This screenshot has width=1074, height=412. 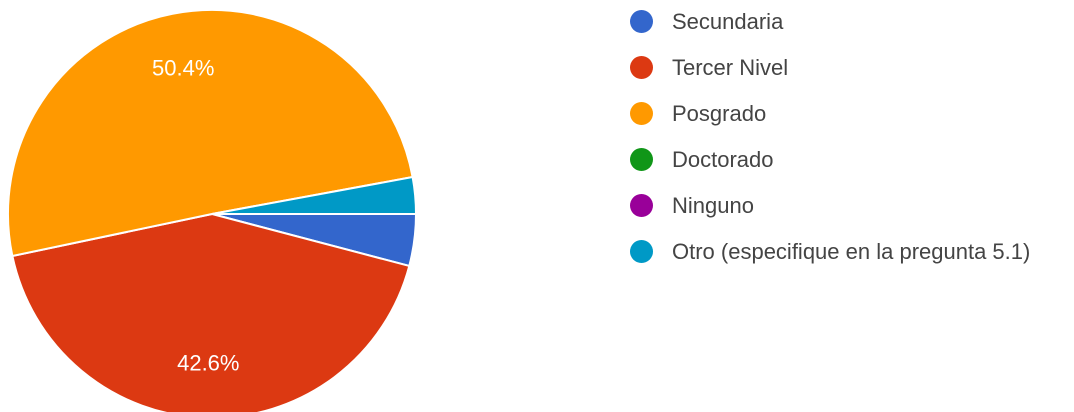 What do you see at coordinates (641, 205) in the screenshot?
I see `legend-swatch-ninguno` at bounding box center [641, 205].